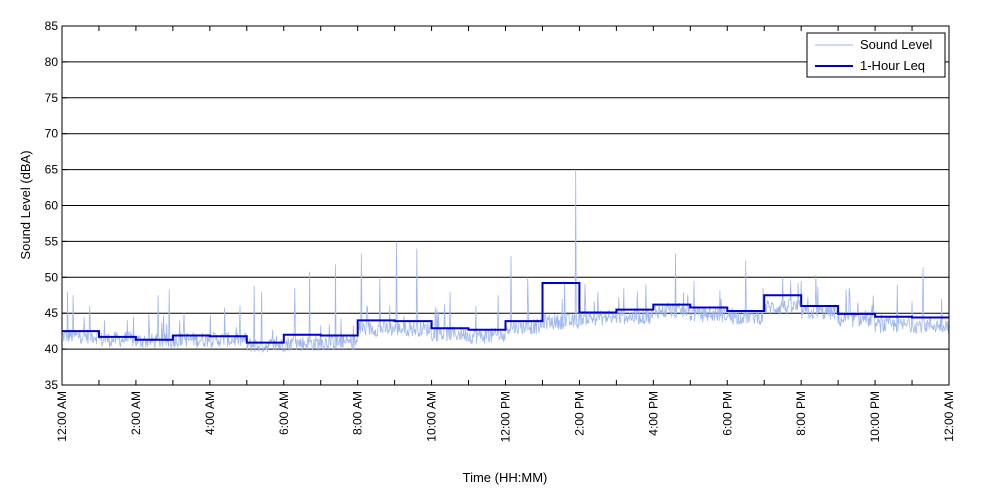 The height and width of the screenshot is (500, 1000). Describe the element at coordinates (52, 170) in the screenshot. I see `y-tick-label: 65` at that location.